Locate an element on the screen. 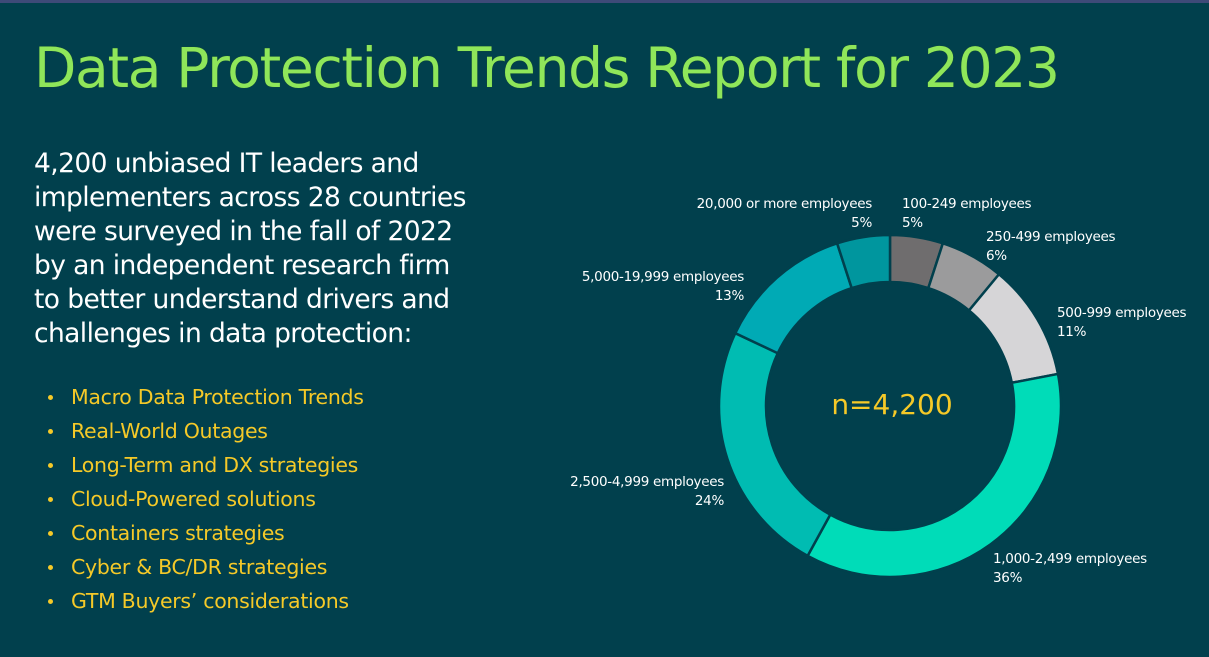 This screenshot has height=657, width=1209. slice-value-label: 11% is located at coordinates (1072, 332).